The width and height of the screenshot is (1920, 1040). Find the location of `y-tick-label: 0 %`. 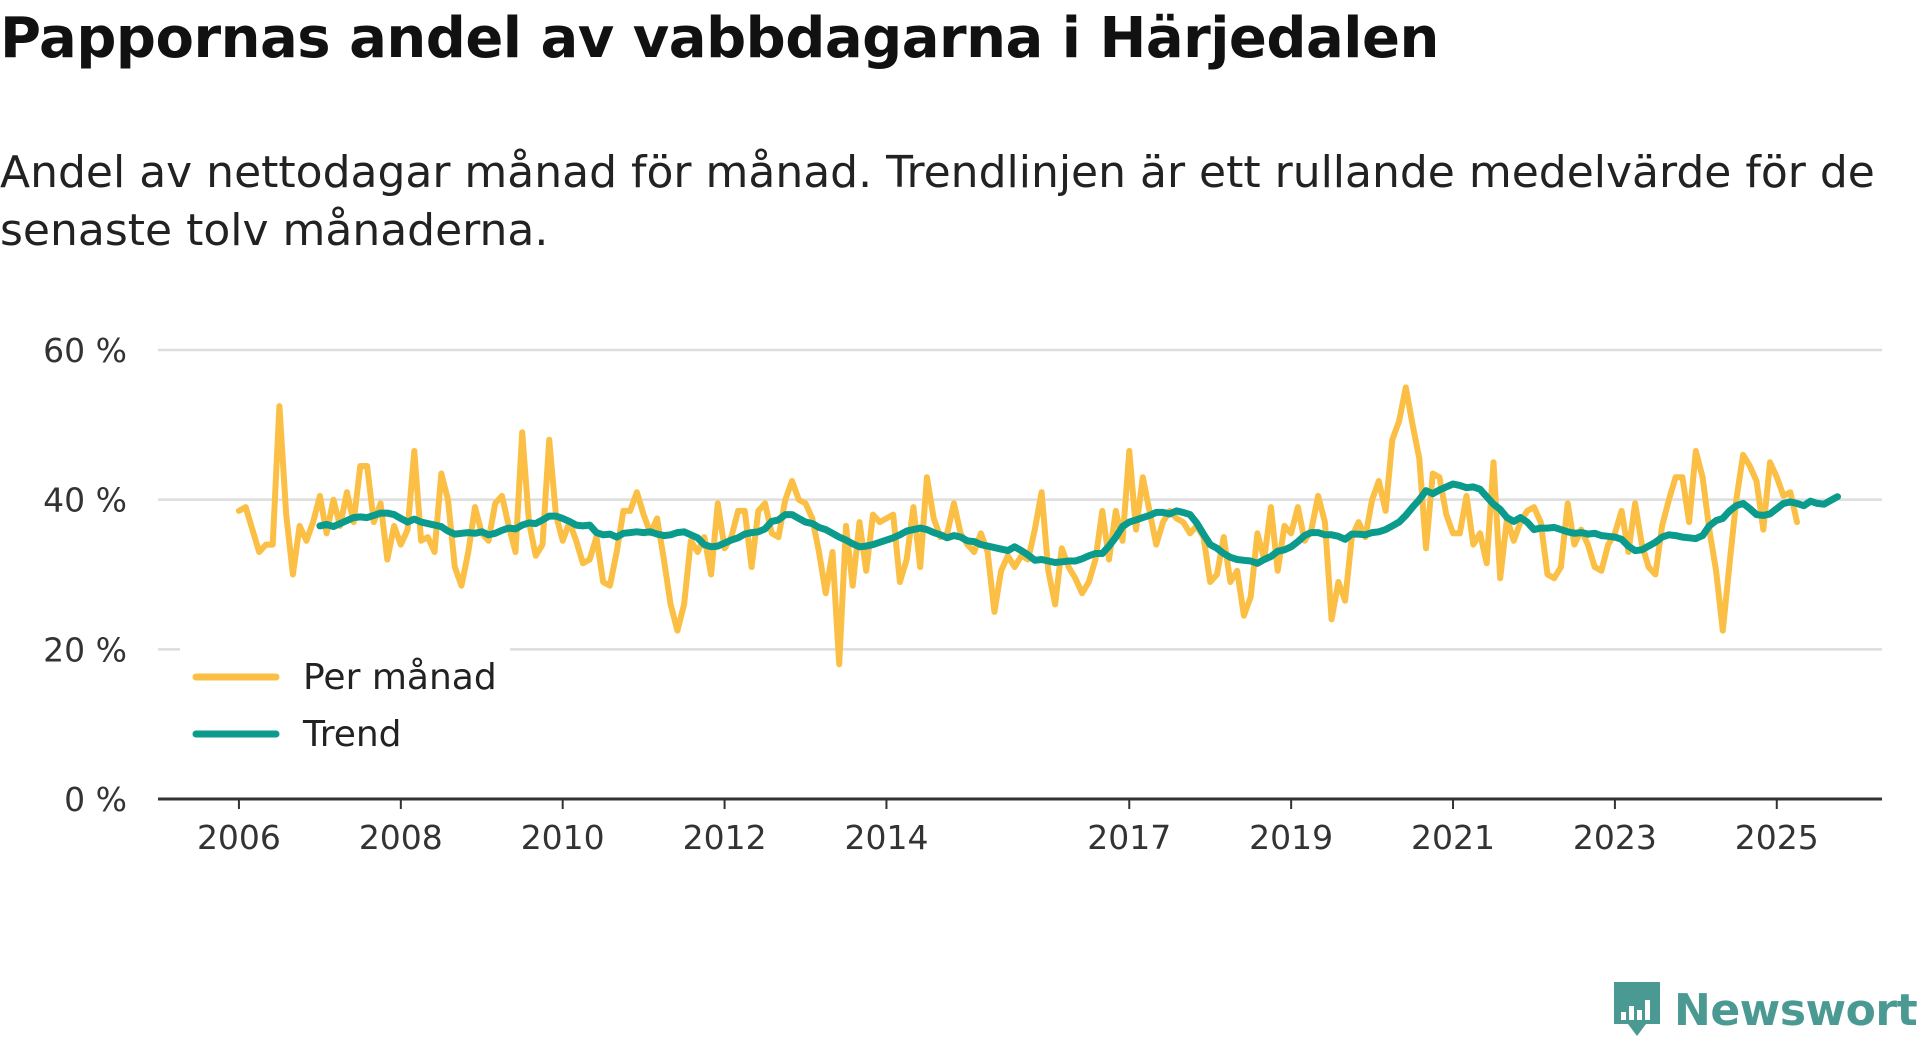

y-tick-label: 0 % is located at coordinates (95, 799).